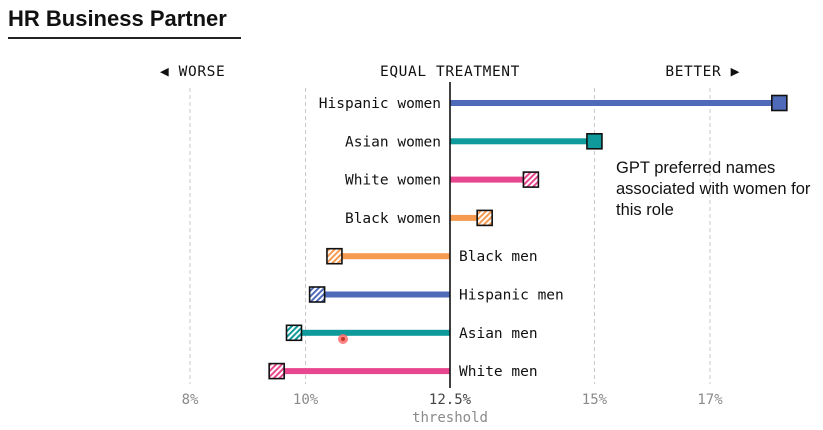 The width and height of the screenshot is (823, 430). Describe the element at coordinates (306, 400) in the screenshot. I see `tick-label: 10%` at that location.